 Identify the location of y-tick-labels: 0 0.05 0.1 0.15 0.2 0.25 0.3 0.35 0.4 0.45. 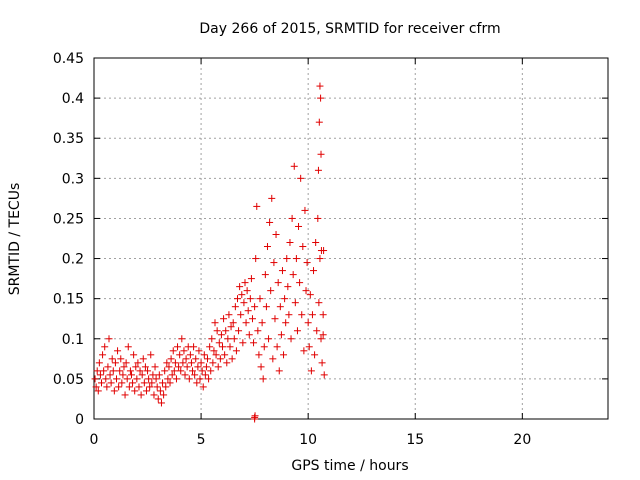
(68, 239).